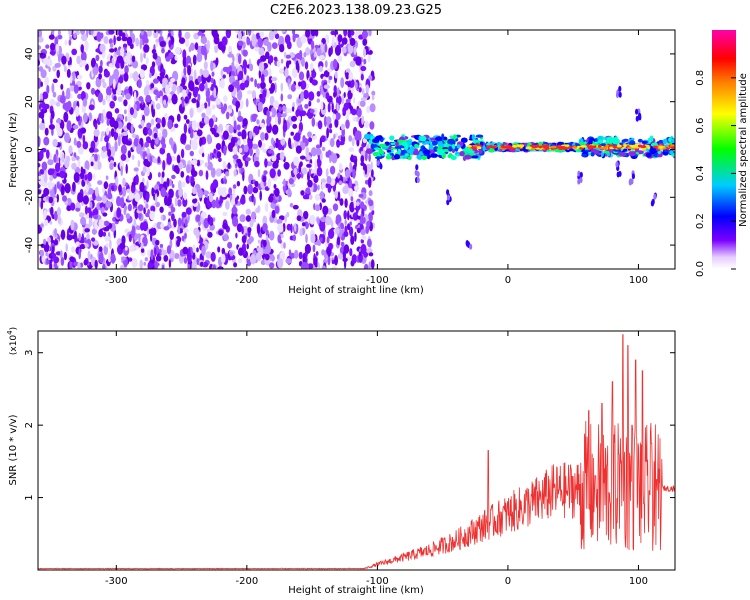 The height and width of the screenshot is (600, 750). Describe the element at coordinates (637, 118) in the screenshot. I see `signal-streak` at that location.